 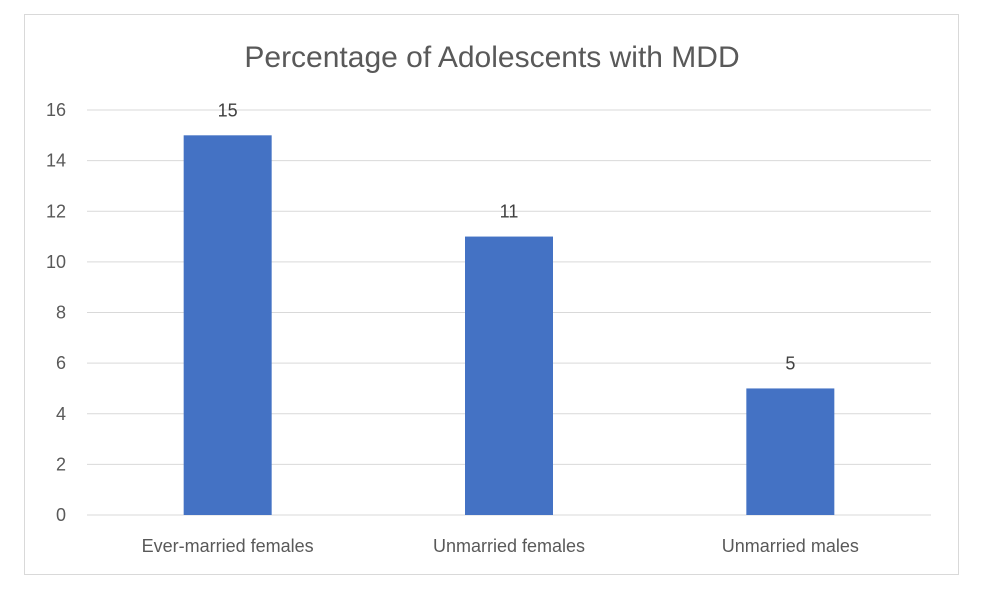 I want to click on x-category-label: Unmarried males, so click(x=790, y=546).